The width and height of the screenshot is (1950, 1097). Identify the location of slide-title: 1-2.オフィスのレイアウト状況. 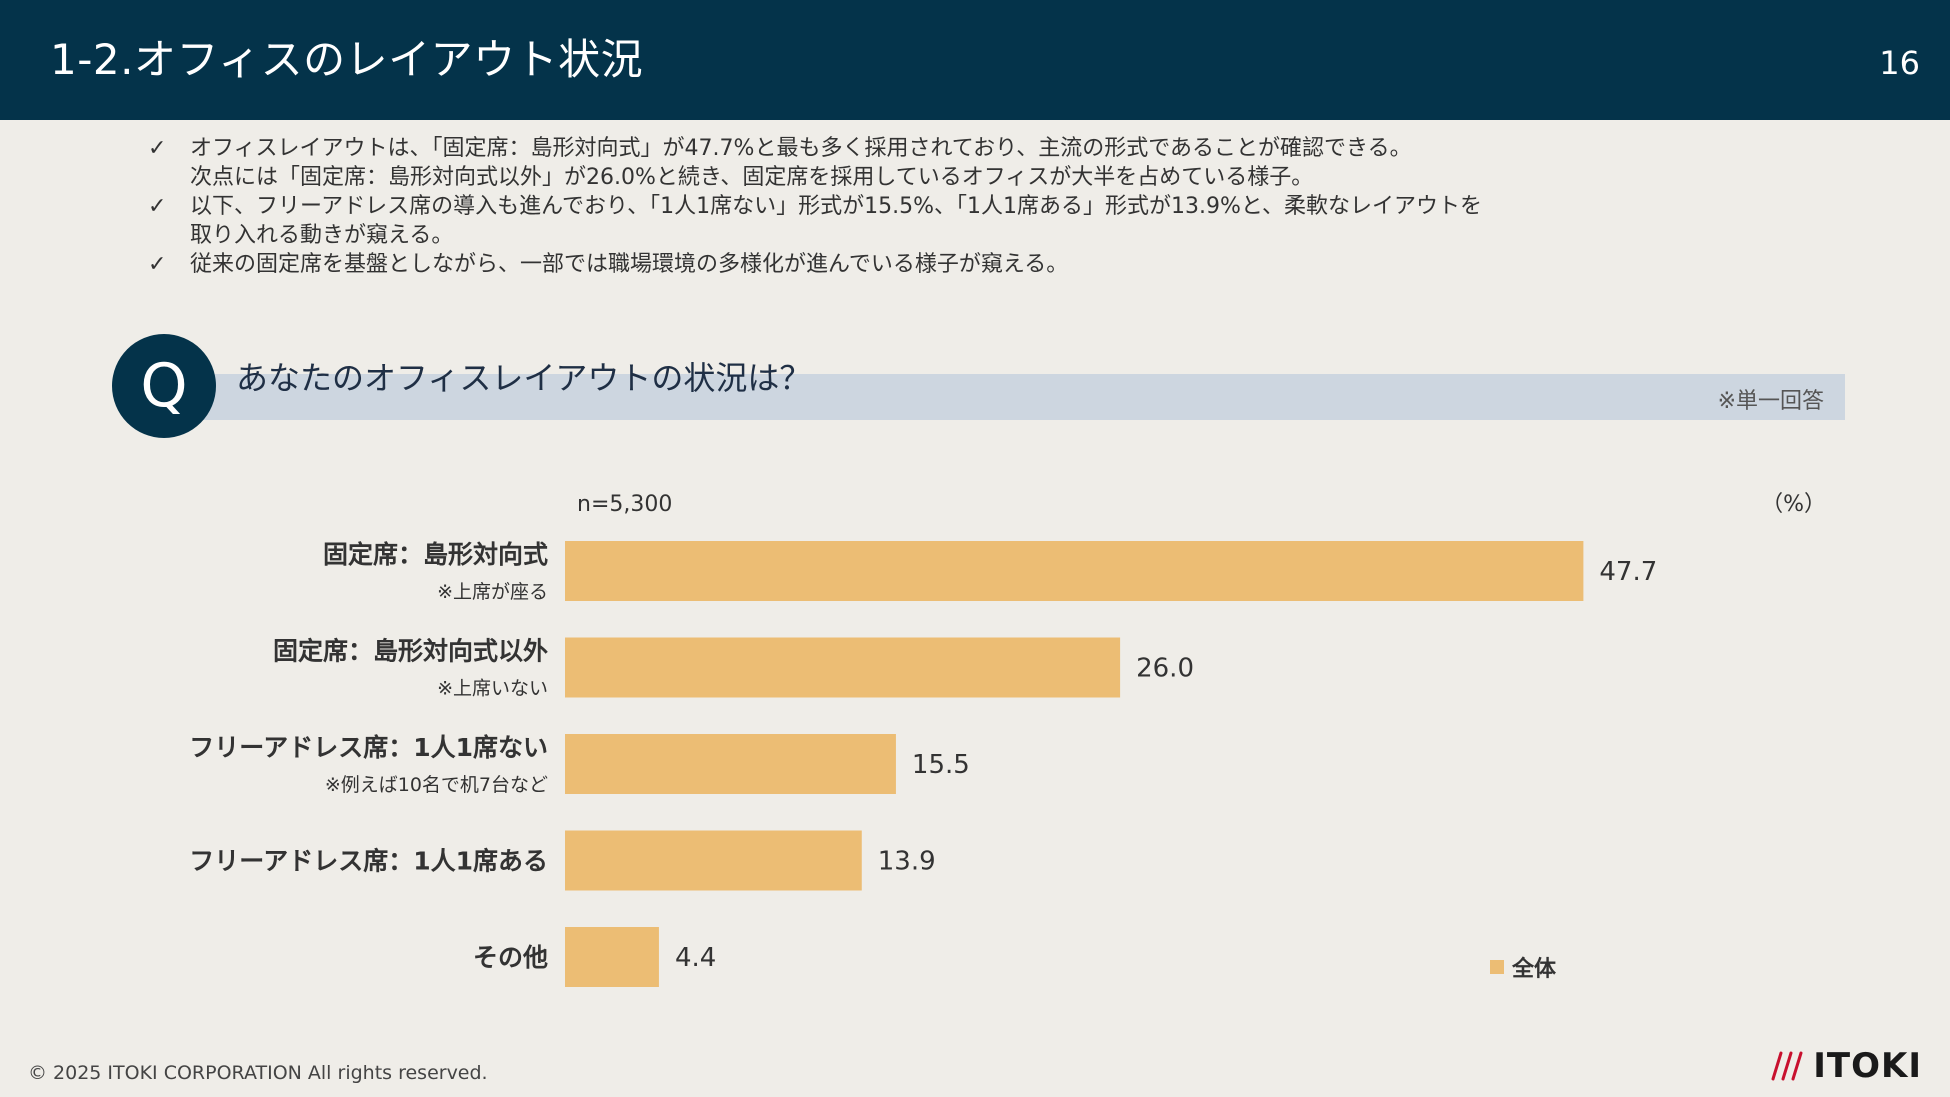
(347, 59).